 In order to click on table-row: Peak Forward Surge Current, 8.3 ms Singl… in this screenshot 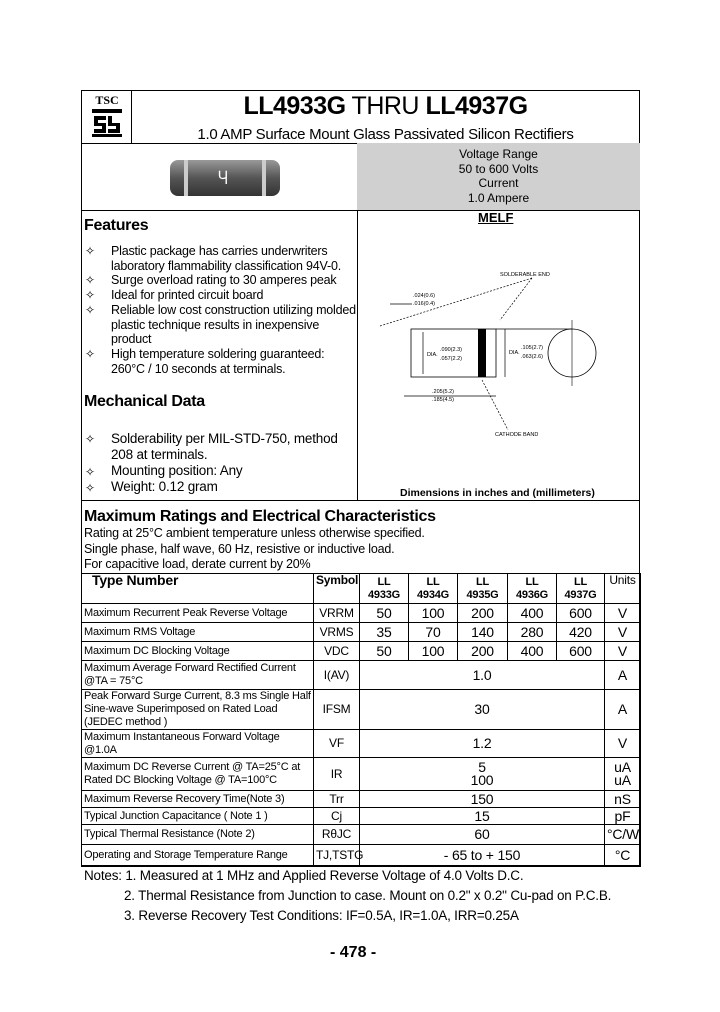, I will do `click(361, 709)`.